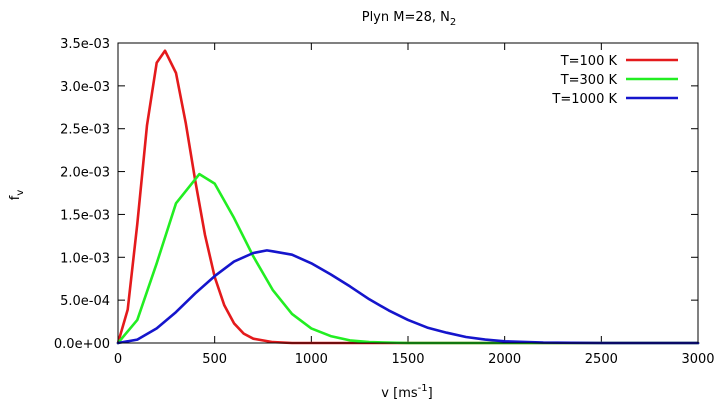 This screenshot has height=402, width=721. Describe the element at coordinates (453, 22) in the screenshot. I see `chart-title-subscript: 2` at that location.